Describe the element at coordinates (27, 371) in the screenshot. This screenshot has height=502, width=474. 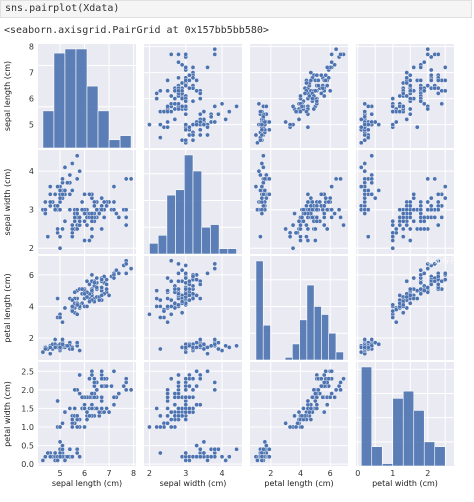
I see `y-tick-label: 2.5` at that location.